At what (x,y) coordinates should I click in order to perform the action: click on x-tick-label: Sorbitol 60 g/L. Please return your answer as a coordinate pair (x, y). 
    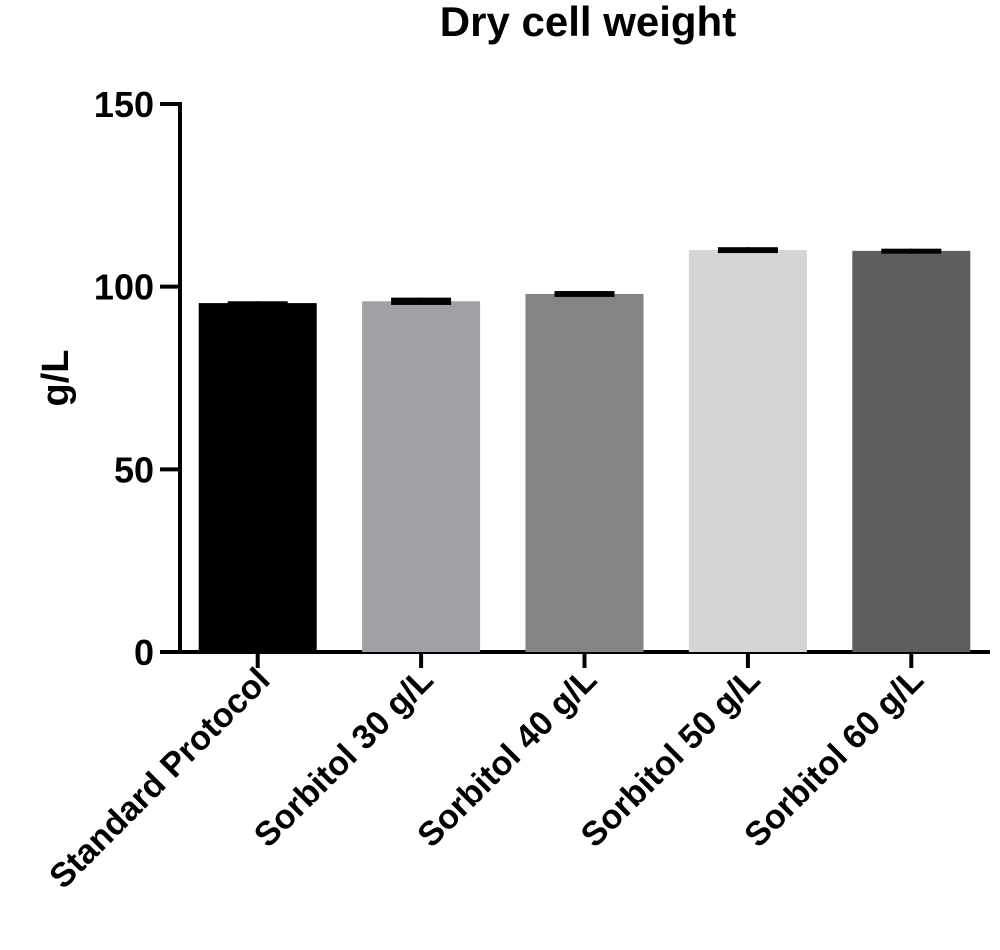
    Looking at the image, I should click on (834, 758).